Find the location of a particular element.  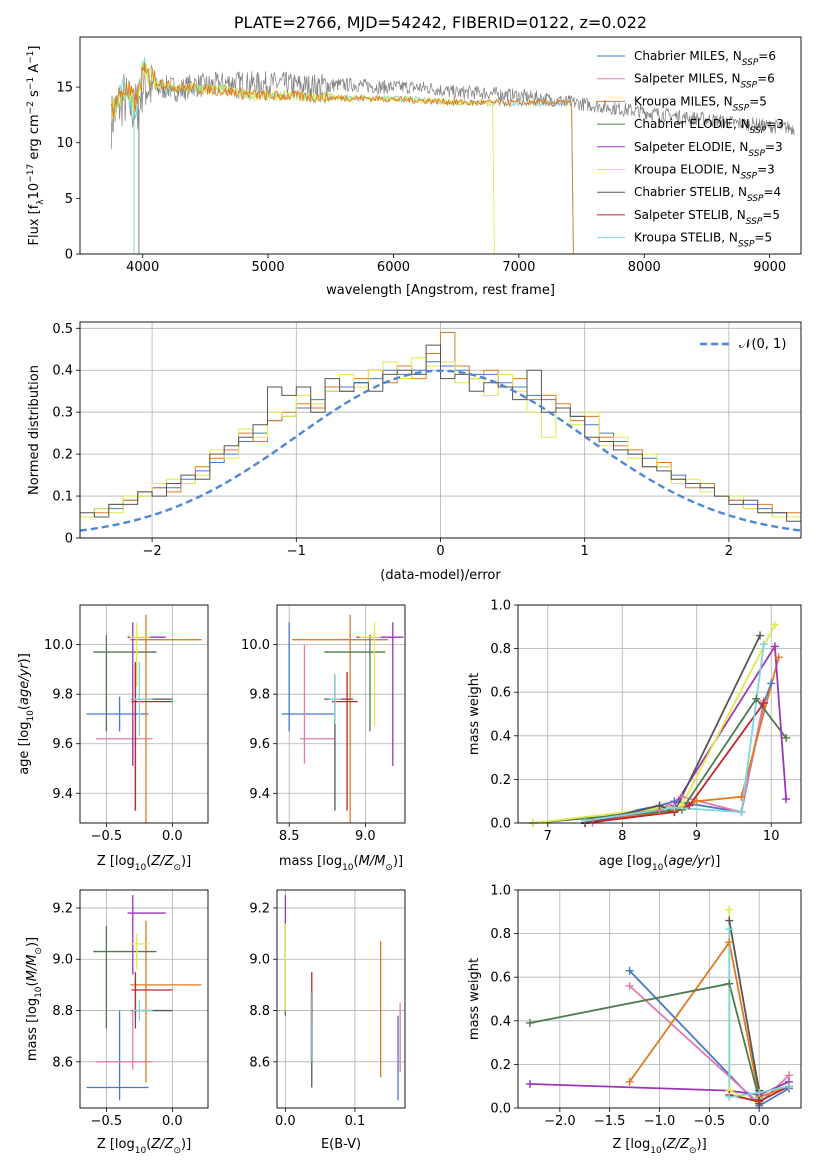

y-tick-label: 0.5 is located at coordinates (62, 329).